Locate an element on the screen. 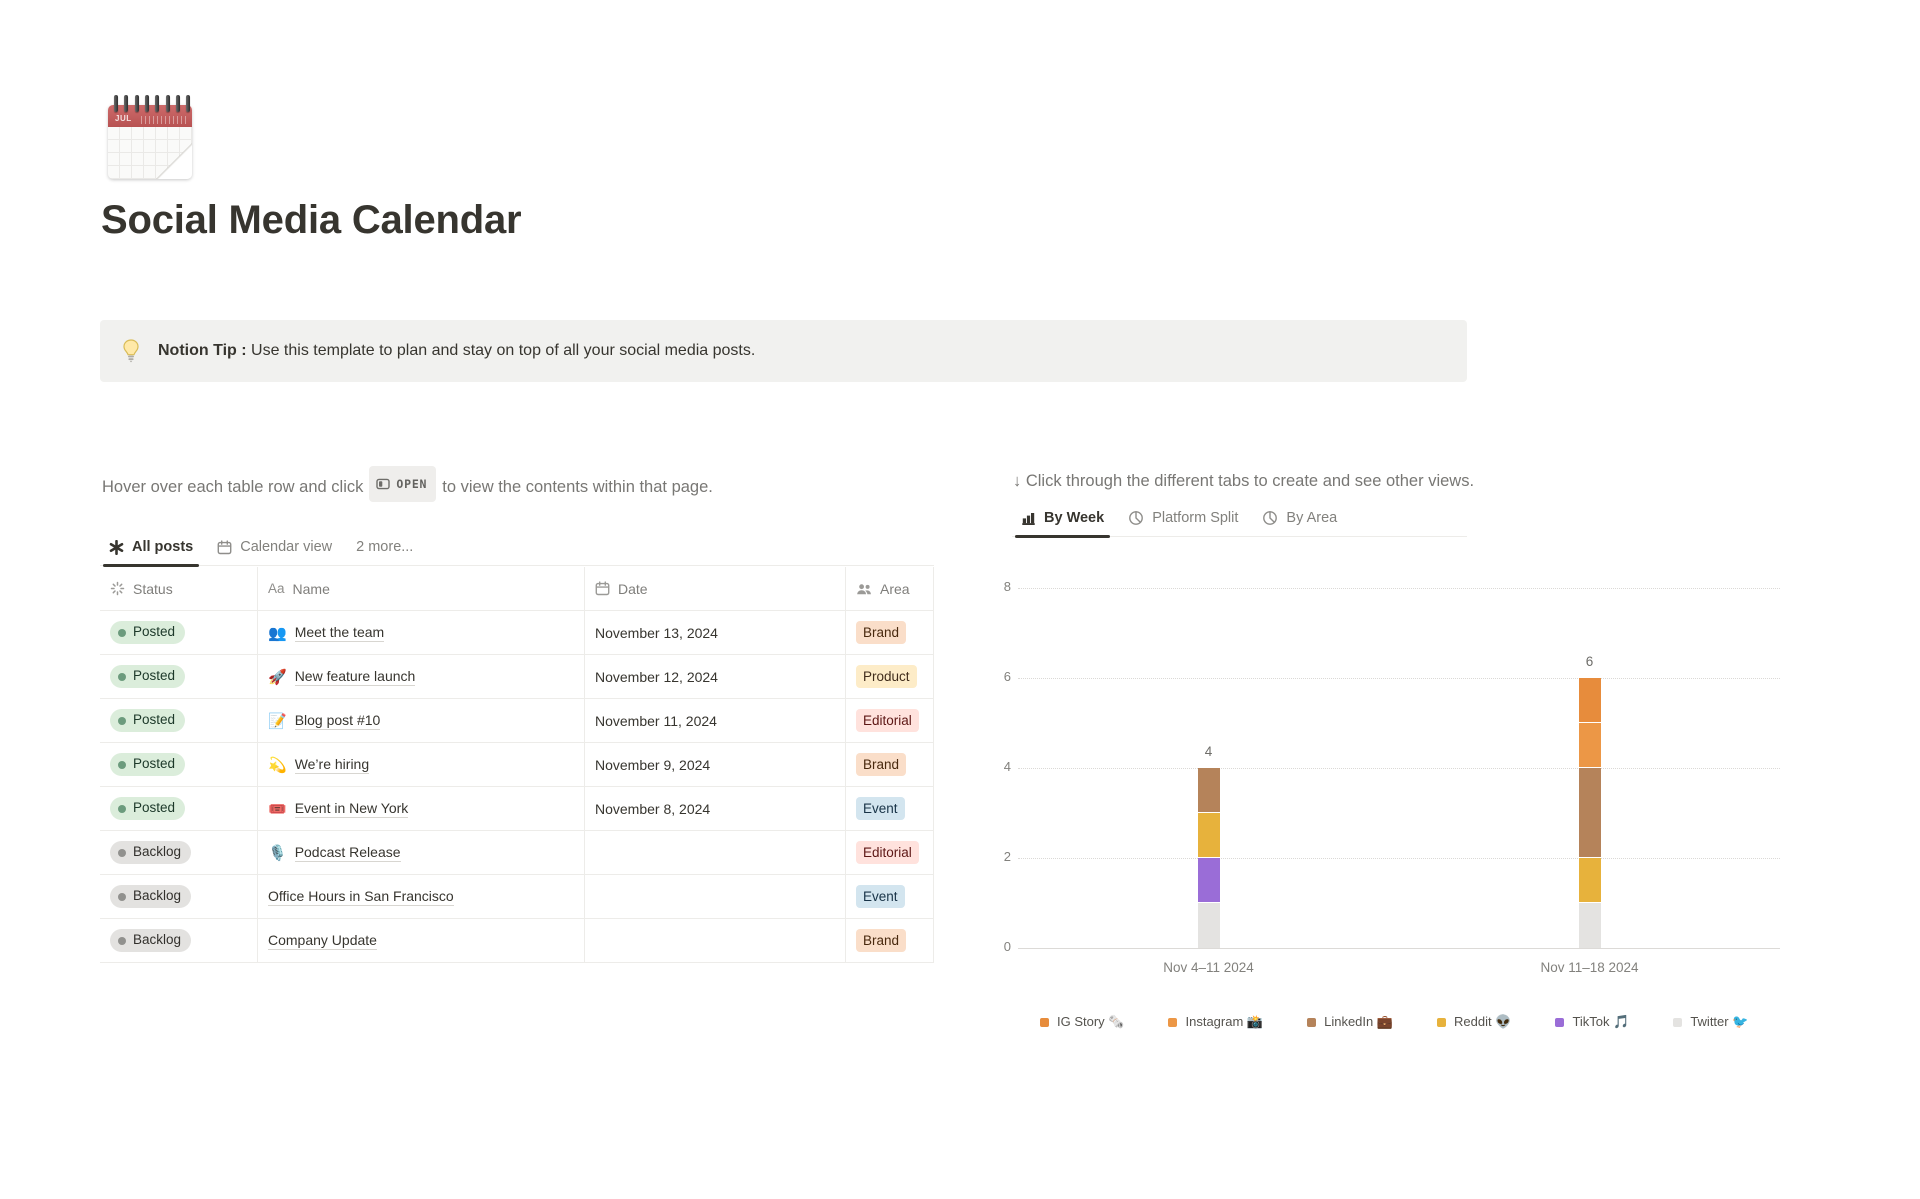  name-cell: 👥 Meet the team is located at coordinates (421, 632).